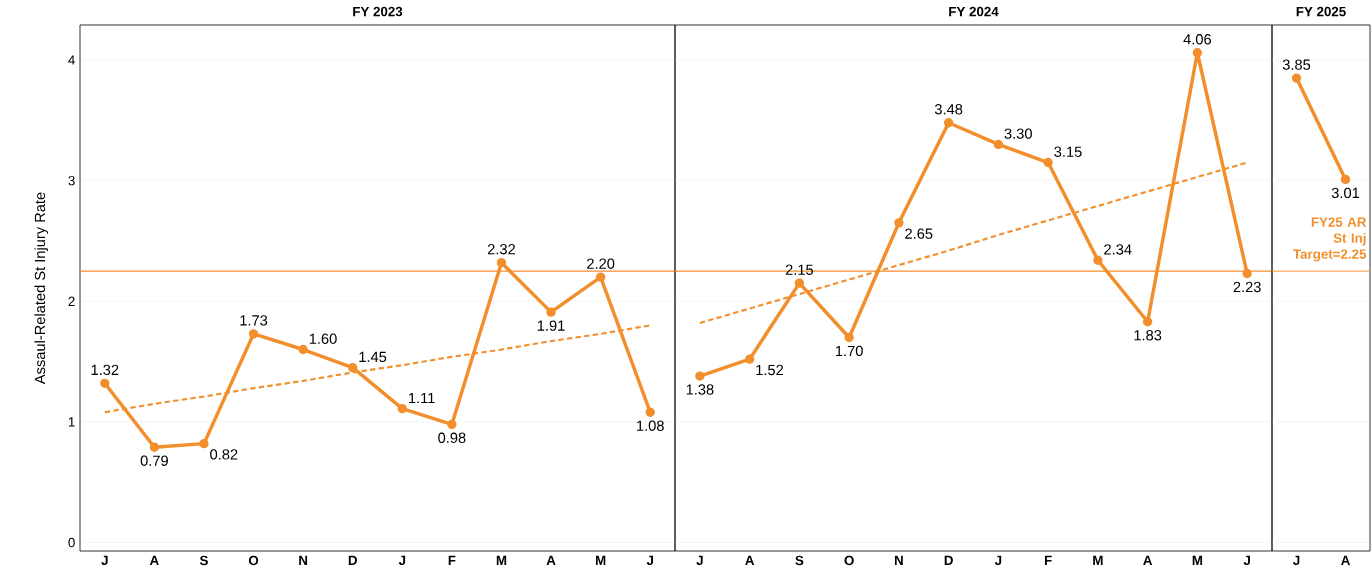 Image resolution: width=1371 pixels, height=576 pixels. I want to click on data-label: 2.32, so click(501, 249).